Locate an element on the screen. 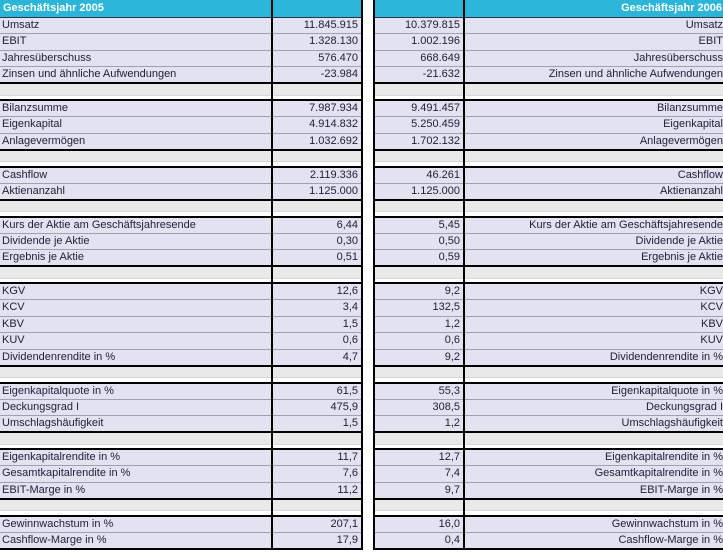  table-row: 7,4 Gesamtkapitalrendite in % is located at coordinates (548, 474).